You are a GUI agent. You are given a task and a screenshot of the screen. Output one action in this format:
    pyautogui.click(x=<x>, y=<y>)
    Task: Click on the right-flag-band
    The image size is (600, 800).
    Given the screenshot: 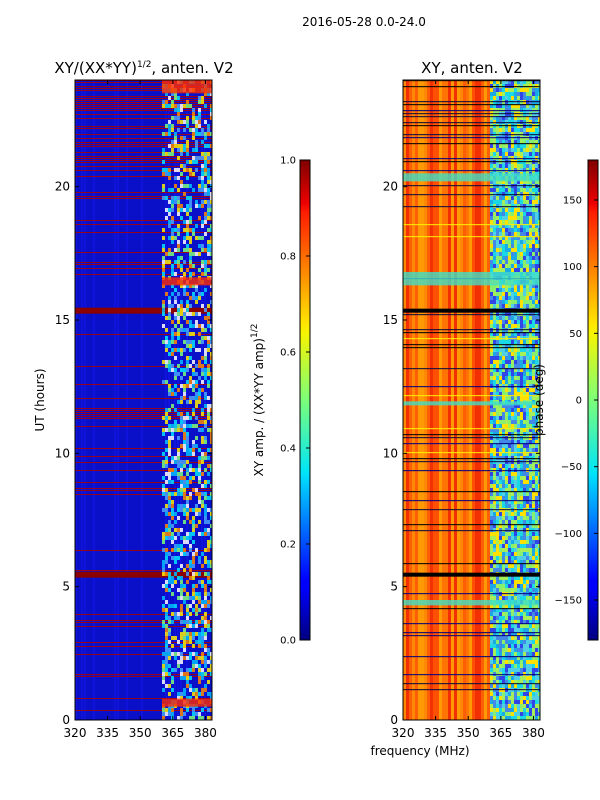 What is the action you would take?
    pyautogui.click(x=471, y=310)
    